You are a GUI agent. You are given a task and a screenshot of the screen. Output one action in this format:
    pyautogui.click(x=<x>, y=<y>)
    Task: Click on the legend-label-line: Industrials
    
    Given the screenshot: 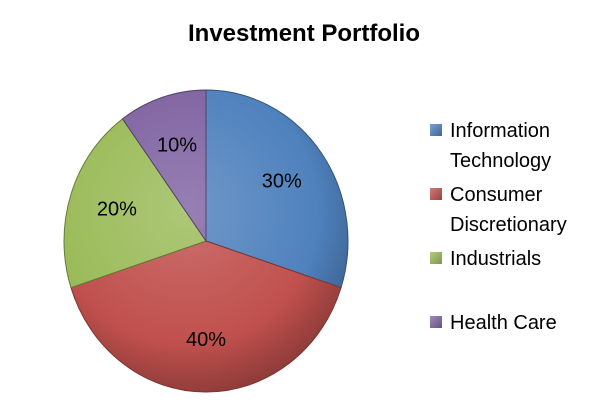 What is the action you would take?
    pyautogui.click(x=525, y=259)
    